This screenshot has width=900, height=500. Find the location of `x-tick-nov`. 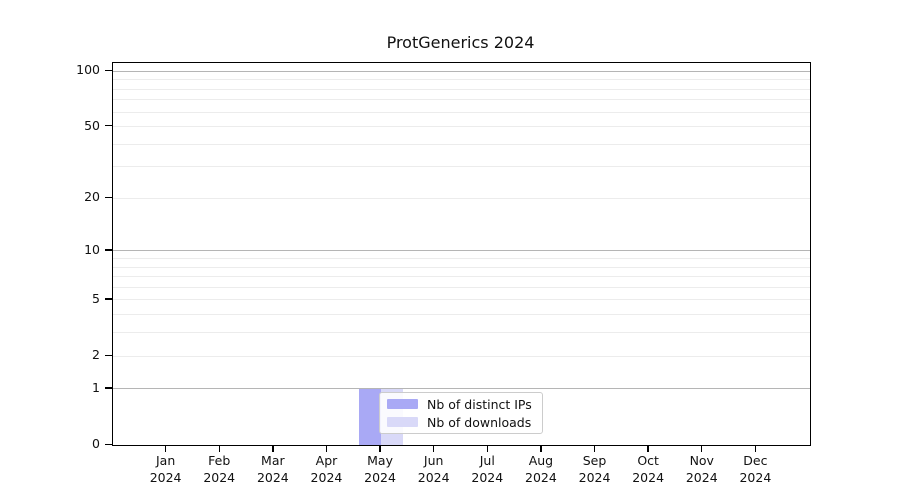

x-tick-nov is located at coordinates (702, 449).